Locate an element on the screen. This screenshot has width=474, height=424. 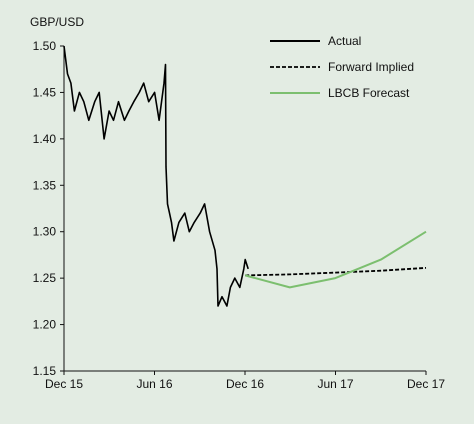
y-tick-label: 1.35 is located at coordinates (45, 185).